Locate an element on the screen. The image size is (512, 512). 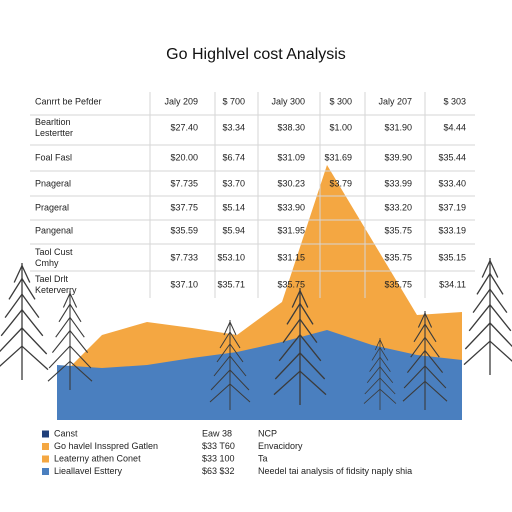
legend-text: $33 T60 is located at coordinates (218, 446).